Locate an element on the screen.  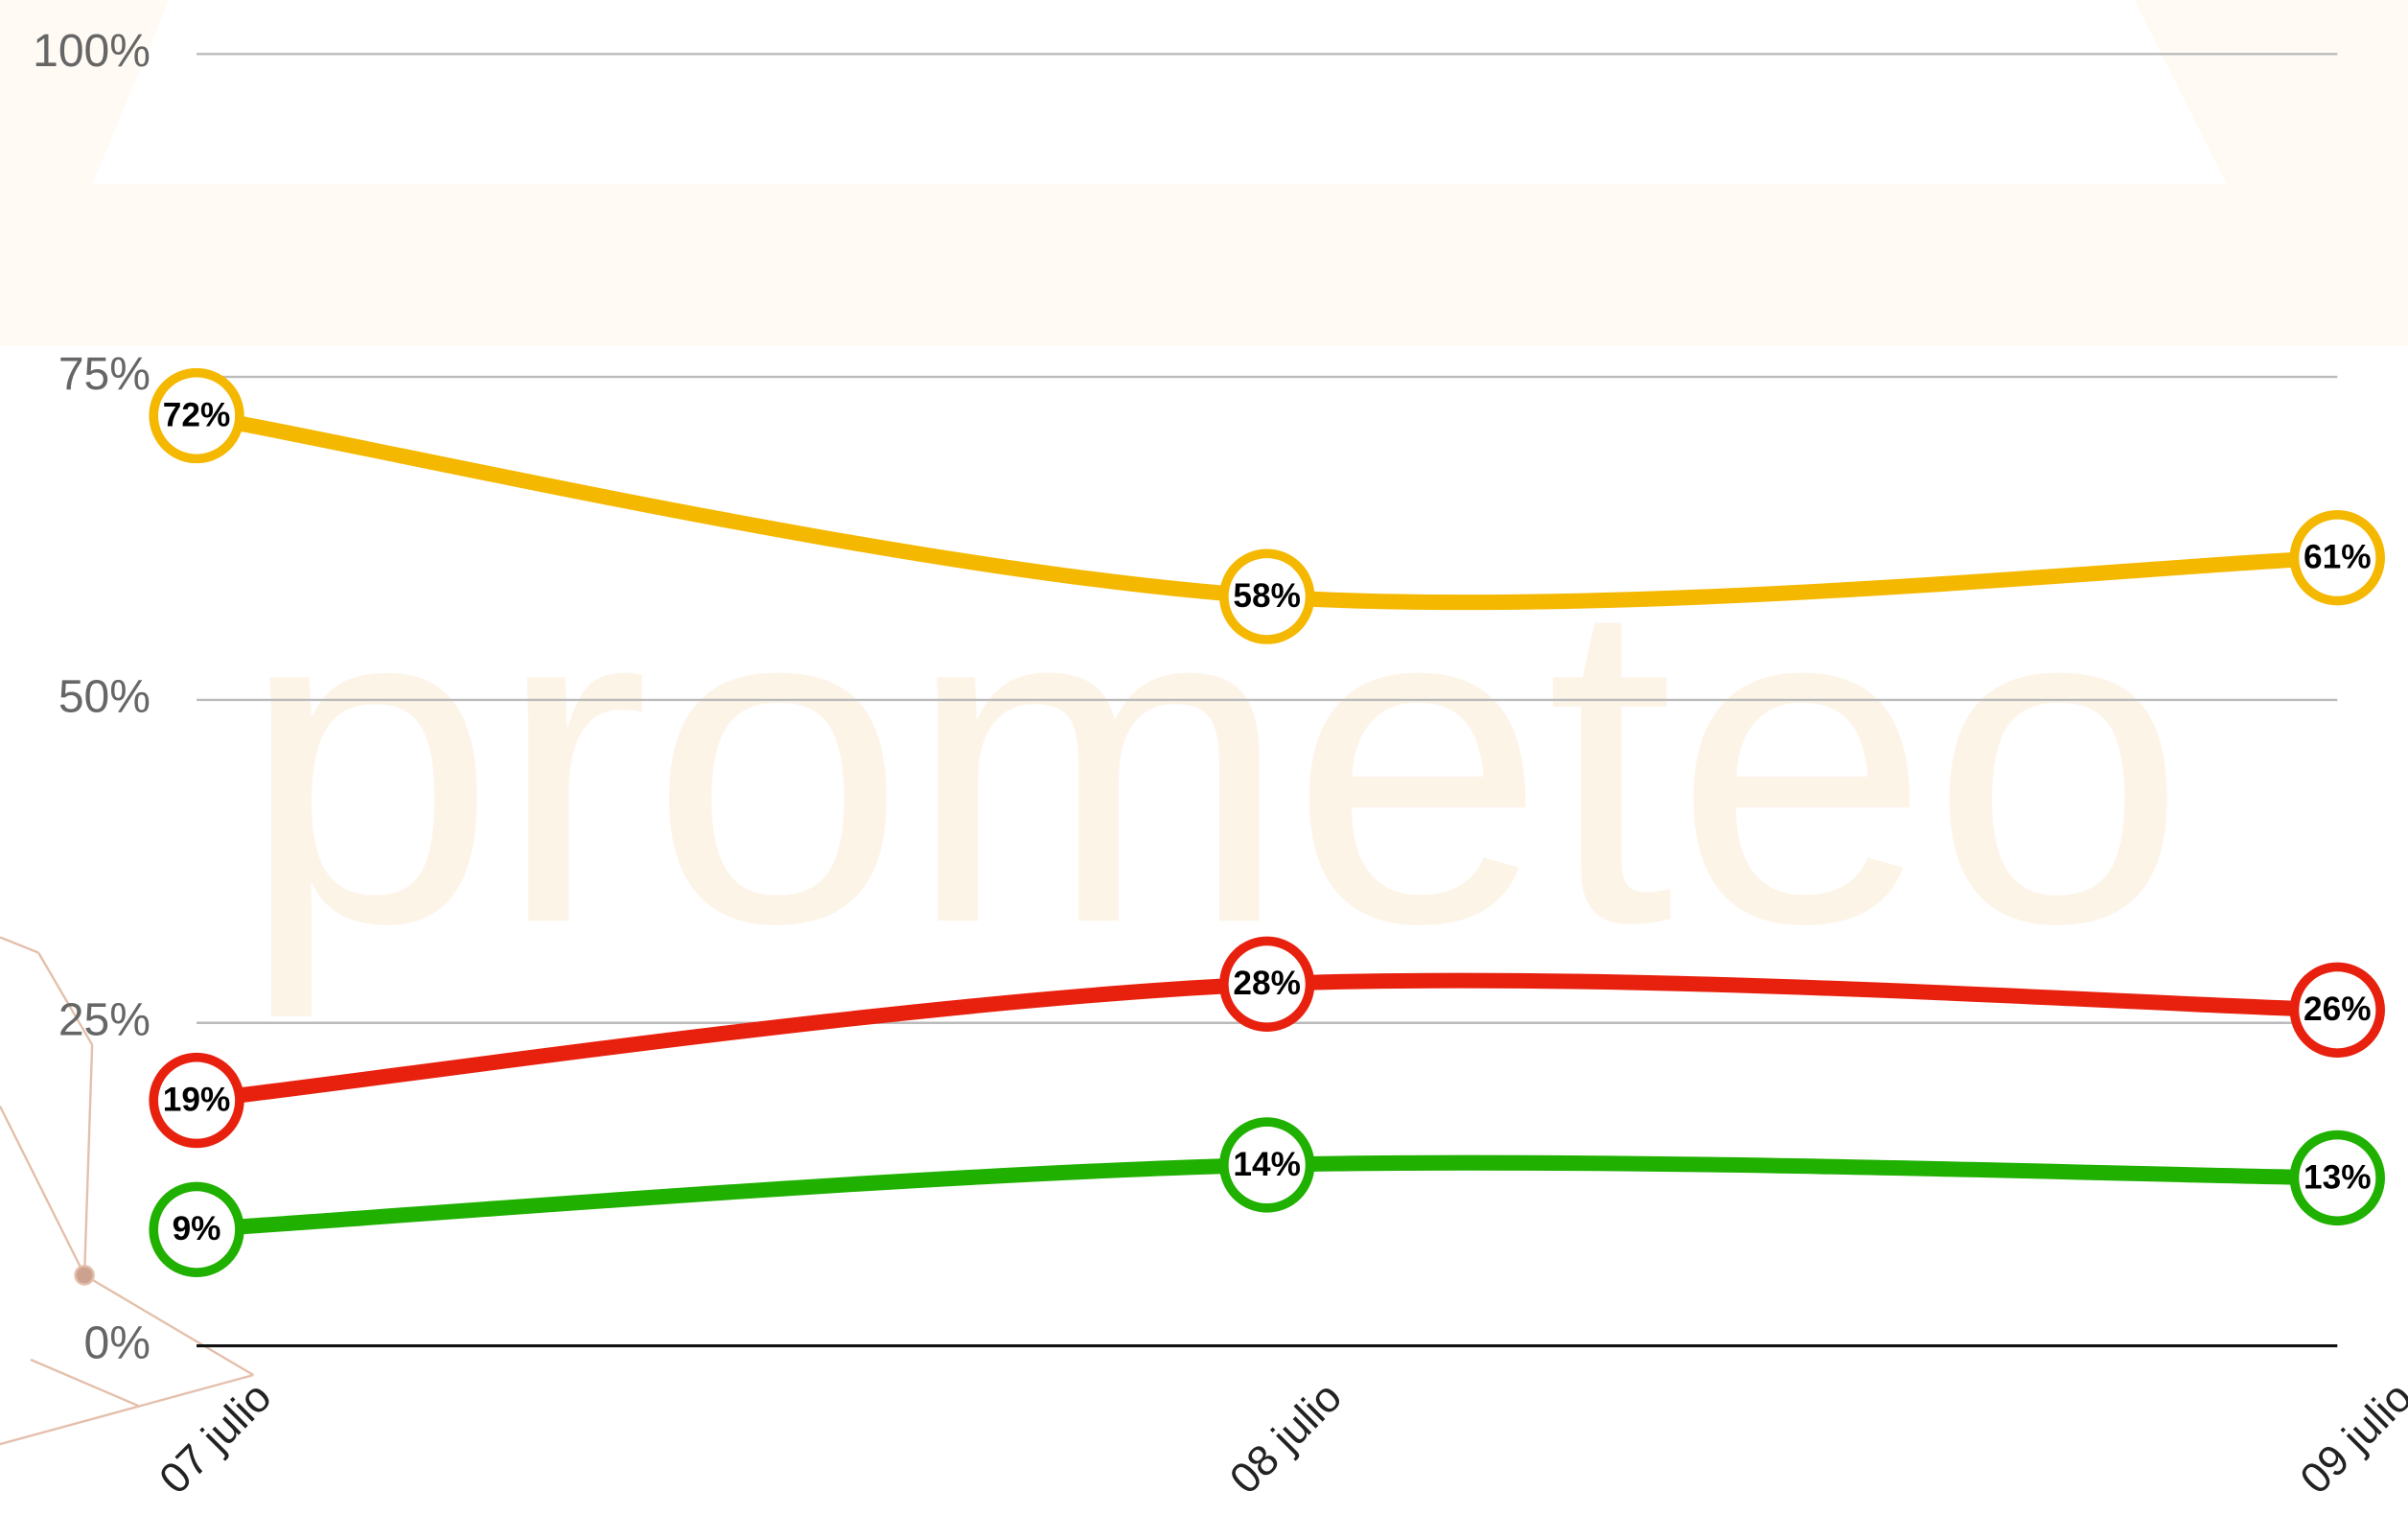
data-label: 58% is located at coordinates (1267, 596).